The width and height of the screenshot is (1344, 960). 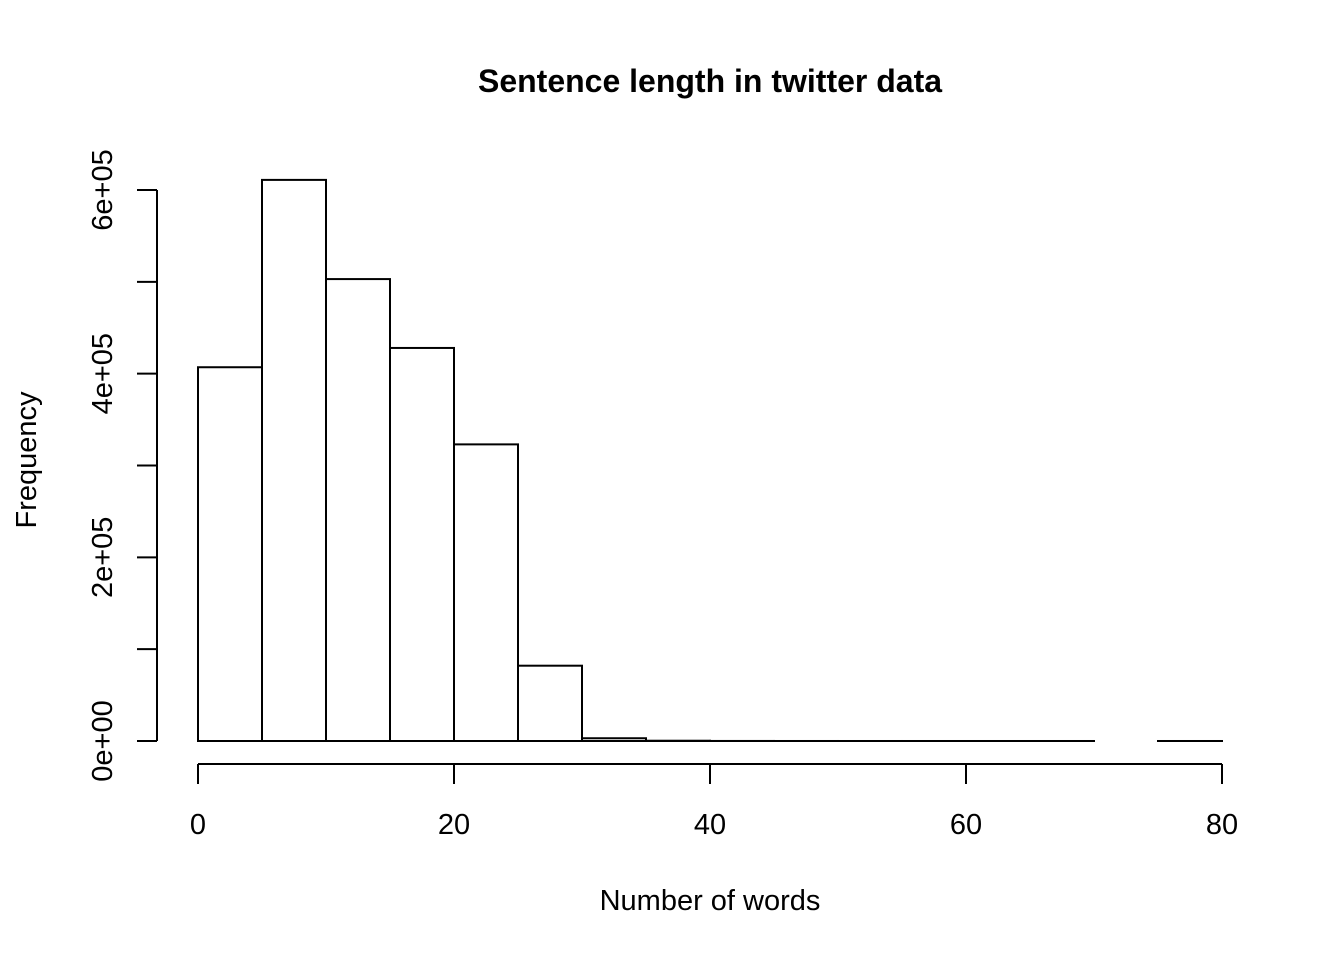 I want to click on x-tick-label: 60, so click(x=966, y=825).